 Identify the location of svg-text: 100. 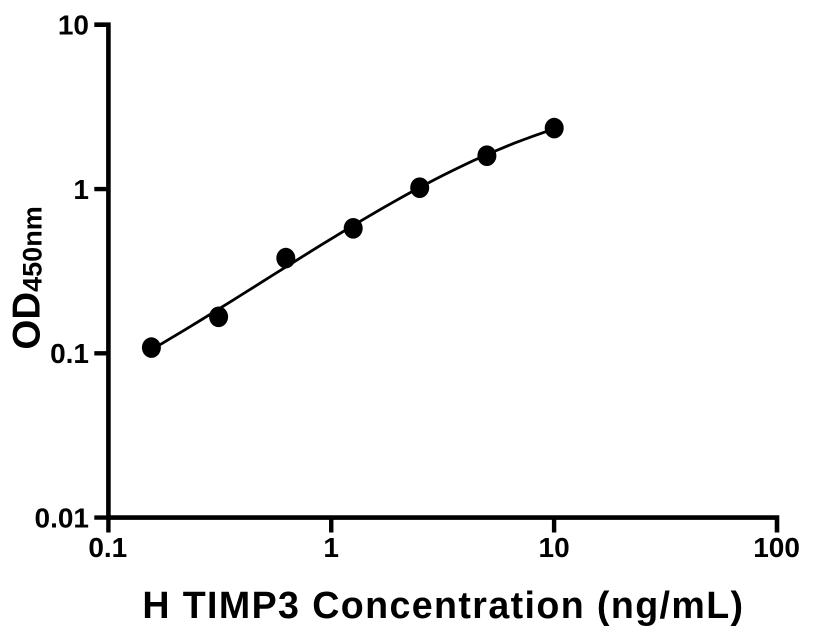
(776, 547).